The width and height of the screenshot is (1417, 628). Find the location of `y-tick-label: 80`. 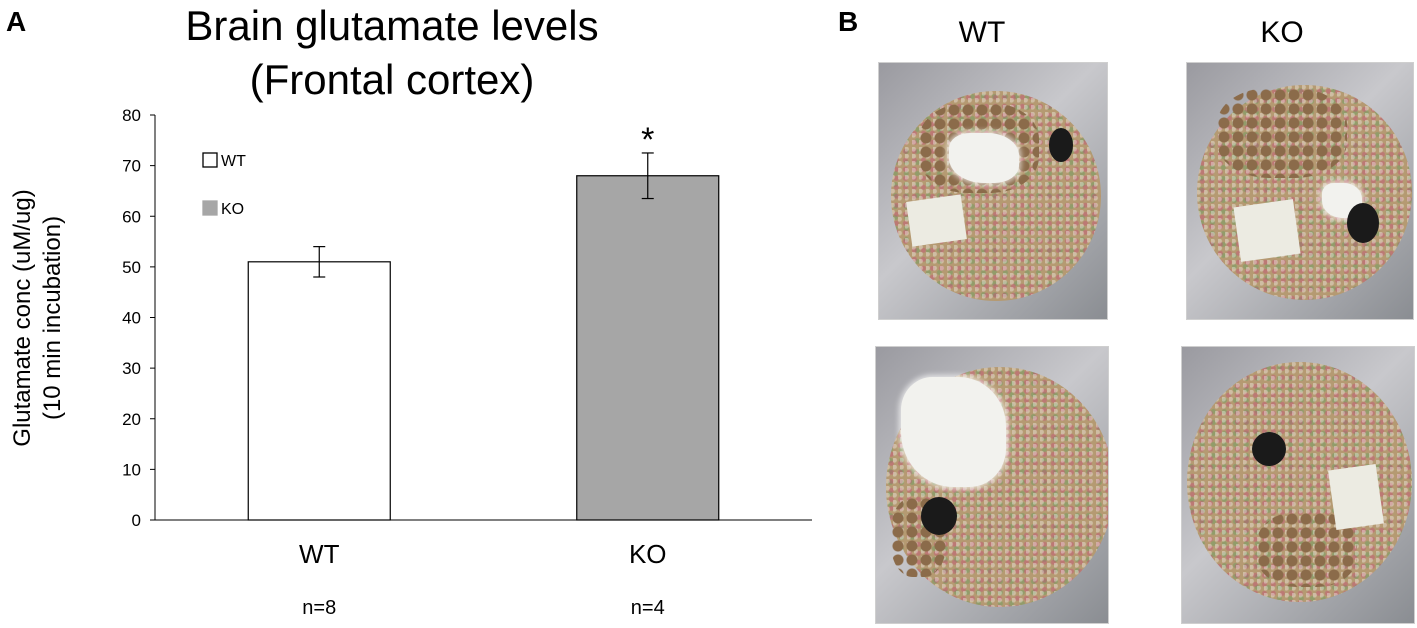

y-tick-label: 80 is located at coordinates (131, 115).